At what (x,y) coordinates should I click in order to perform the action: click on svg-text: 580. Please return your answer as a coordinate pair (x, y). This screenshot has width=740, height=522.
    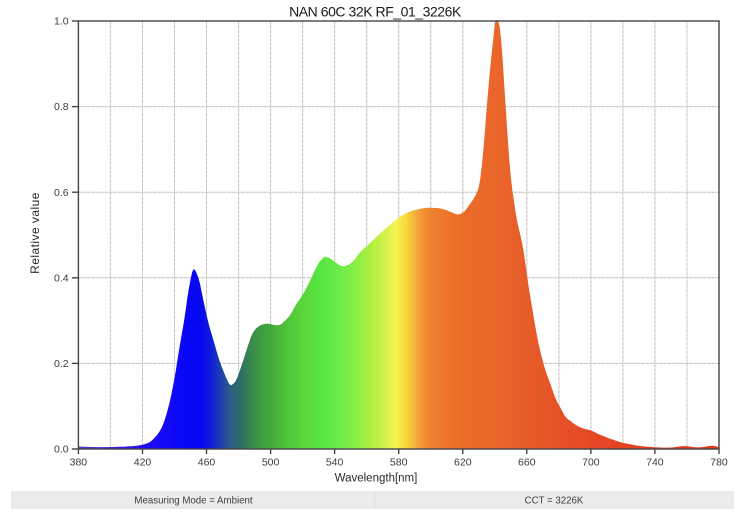
    Looking at the image, I should click on (399, 463).